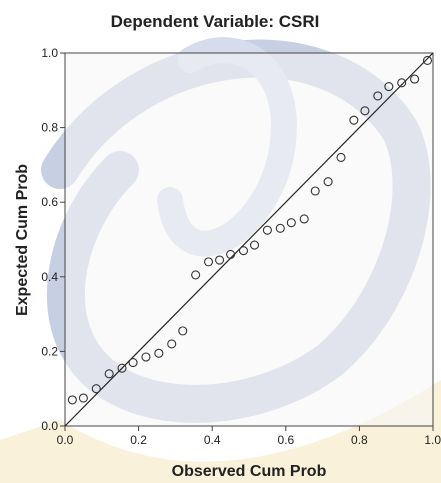  I want to click on y-tick-label: 0.6, so click(49, 202).